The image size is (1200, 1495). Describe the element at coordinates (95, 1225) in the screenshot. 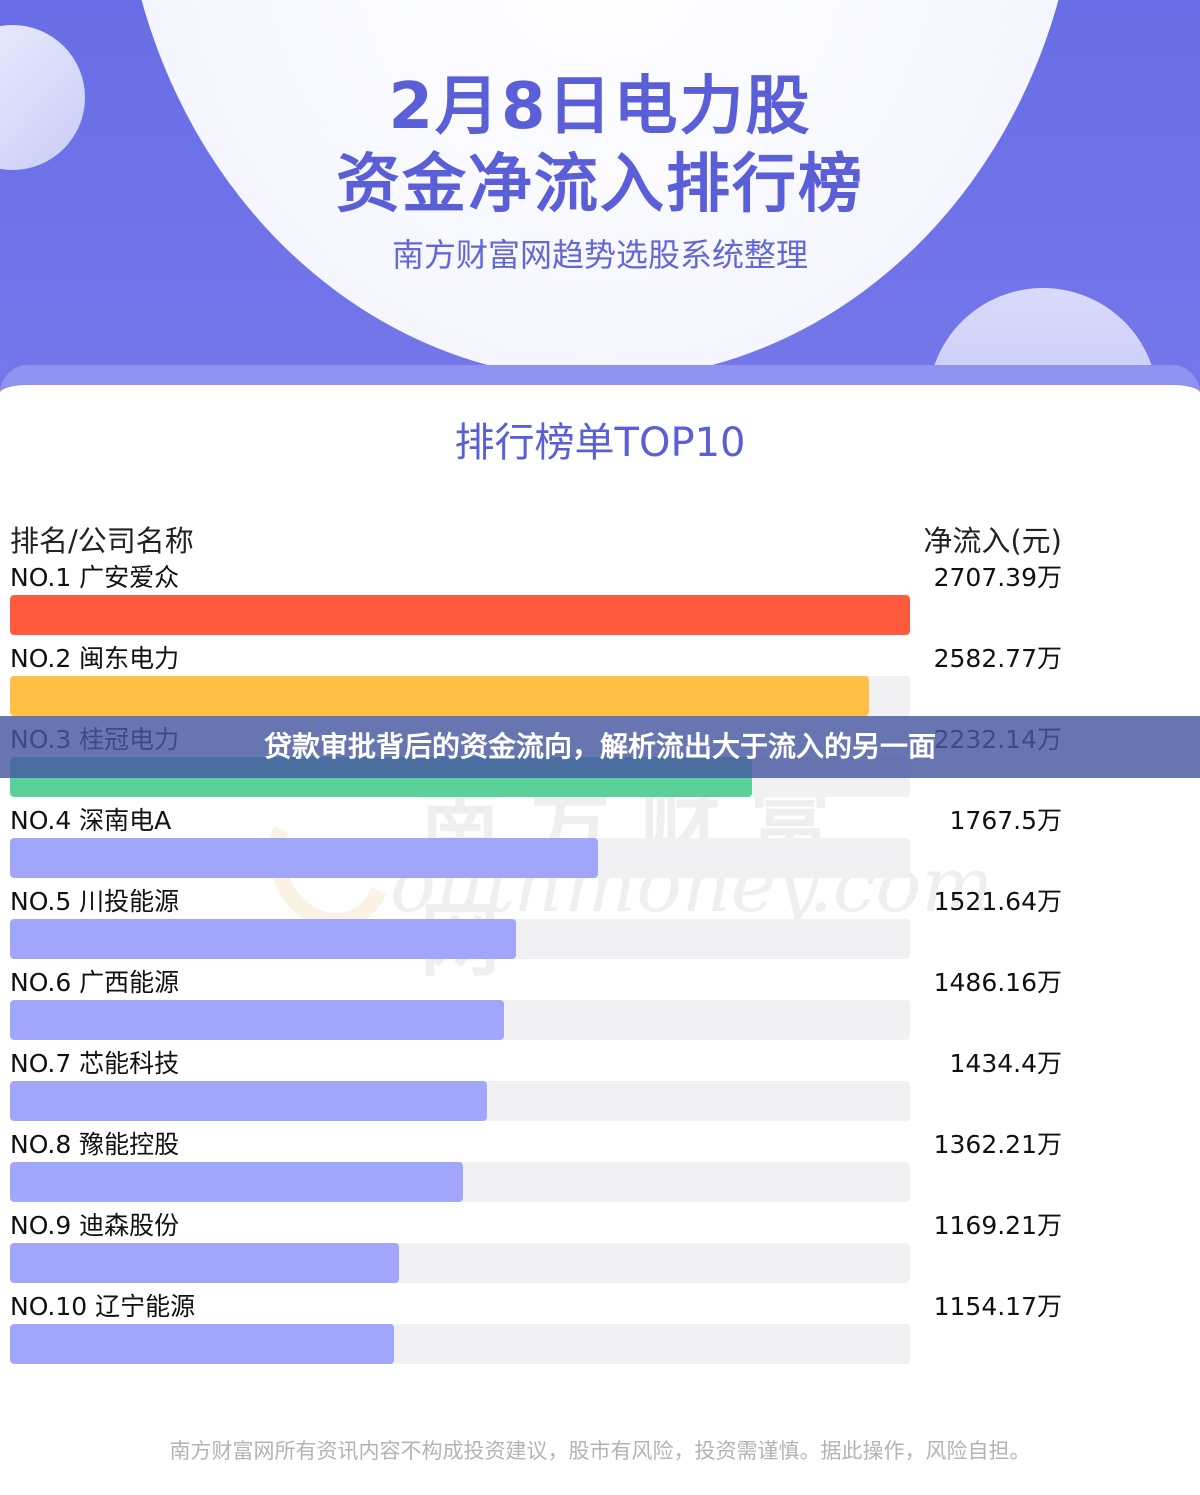

I see `row-company-label: NO.9 迪森股份` at that location.